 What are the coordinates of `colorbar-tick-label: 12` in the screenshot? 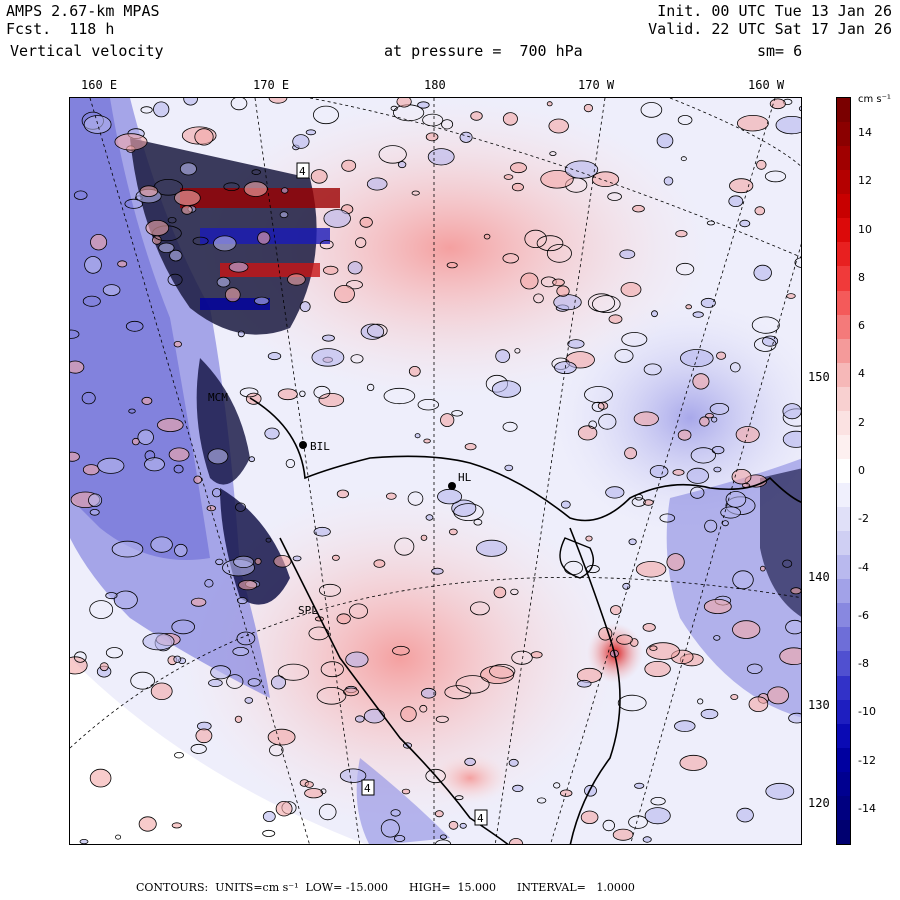 It's located at (865, 181).